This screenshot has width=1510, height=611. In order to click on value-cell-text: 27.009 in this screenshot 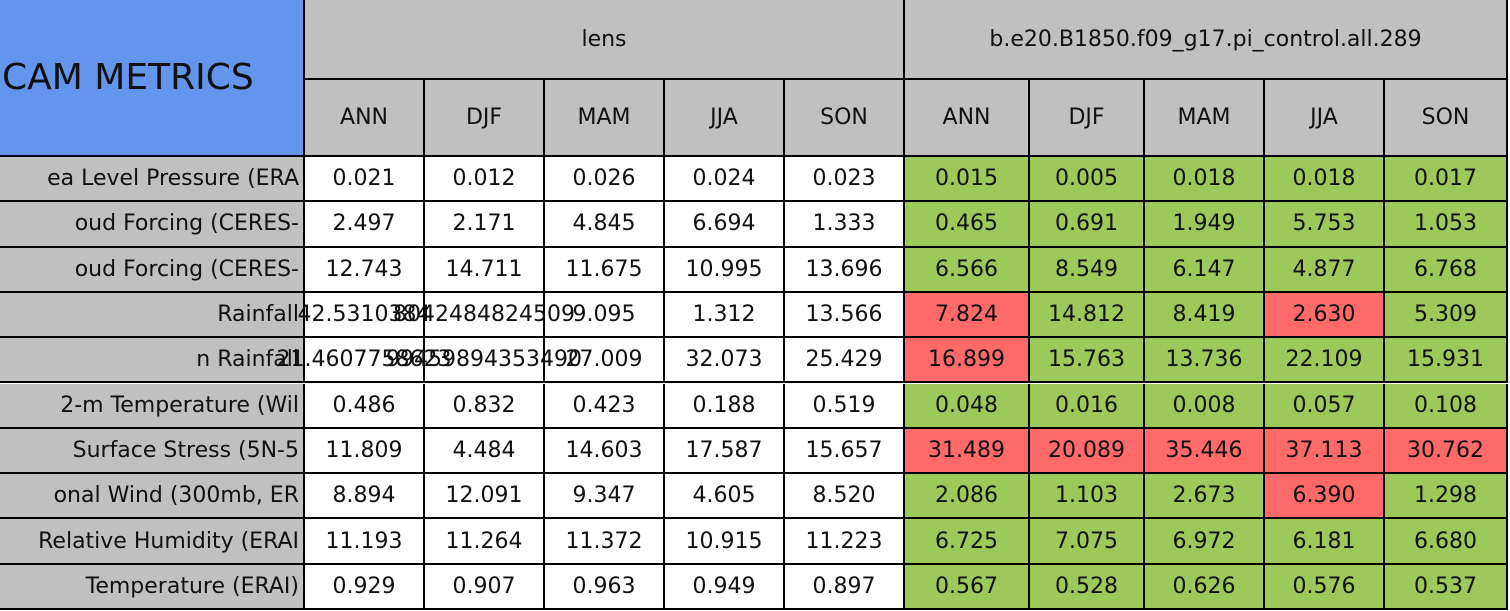, I will do `click(604, 360)`.